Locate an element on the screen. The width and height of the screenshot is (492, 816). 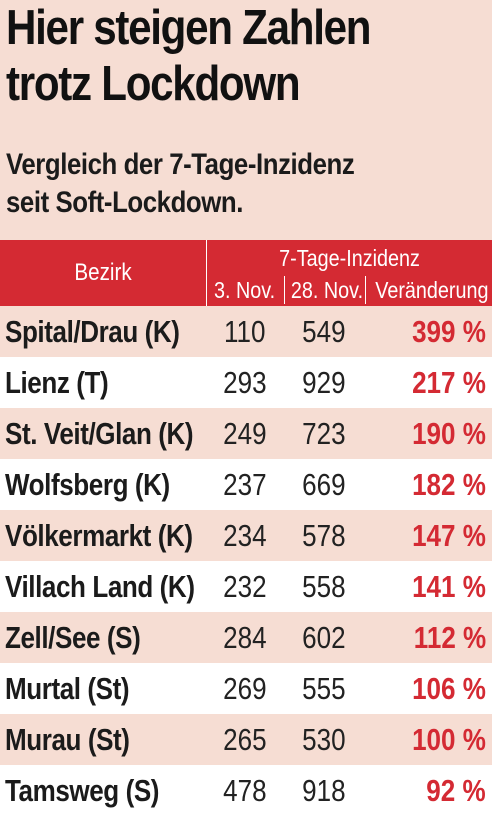
nov3-cell-text: 265 is located at coordinates (245, 739).